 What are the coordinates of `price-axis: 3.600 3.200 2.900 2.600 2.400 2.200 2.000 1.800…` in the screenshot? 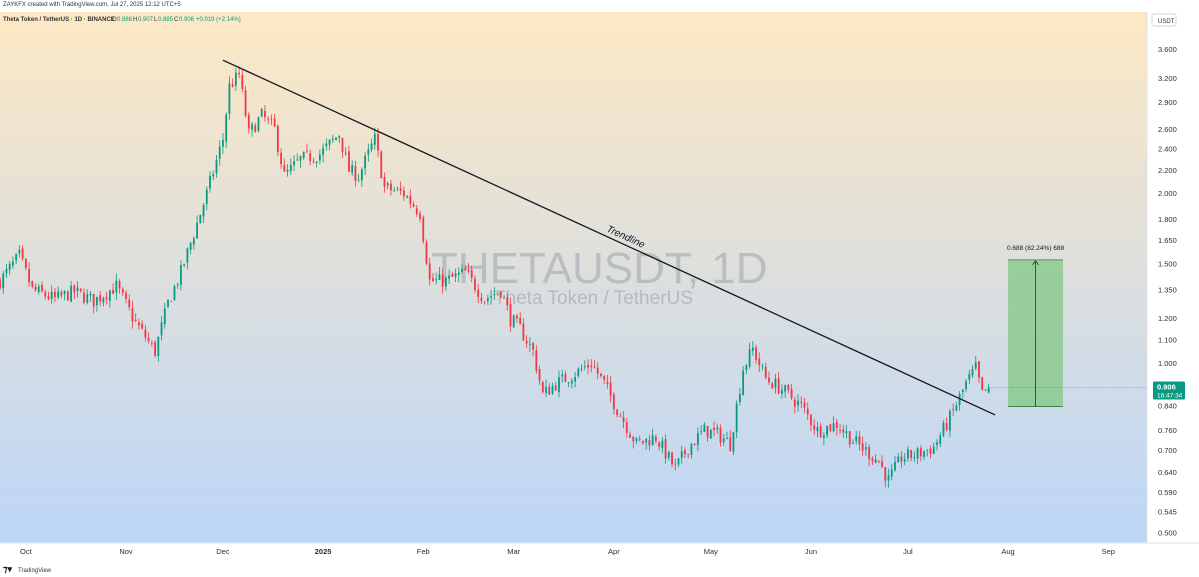 It's located at (1167, 291).